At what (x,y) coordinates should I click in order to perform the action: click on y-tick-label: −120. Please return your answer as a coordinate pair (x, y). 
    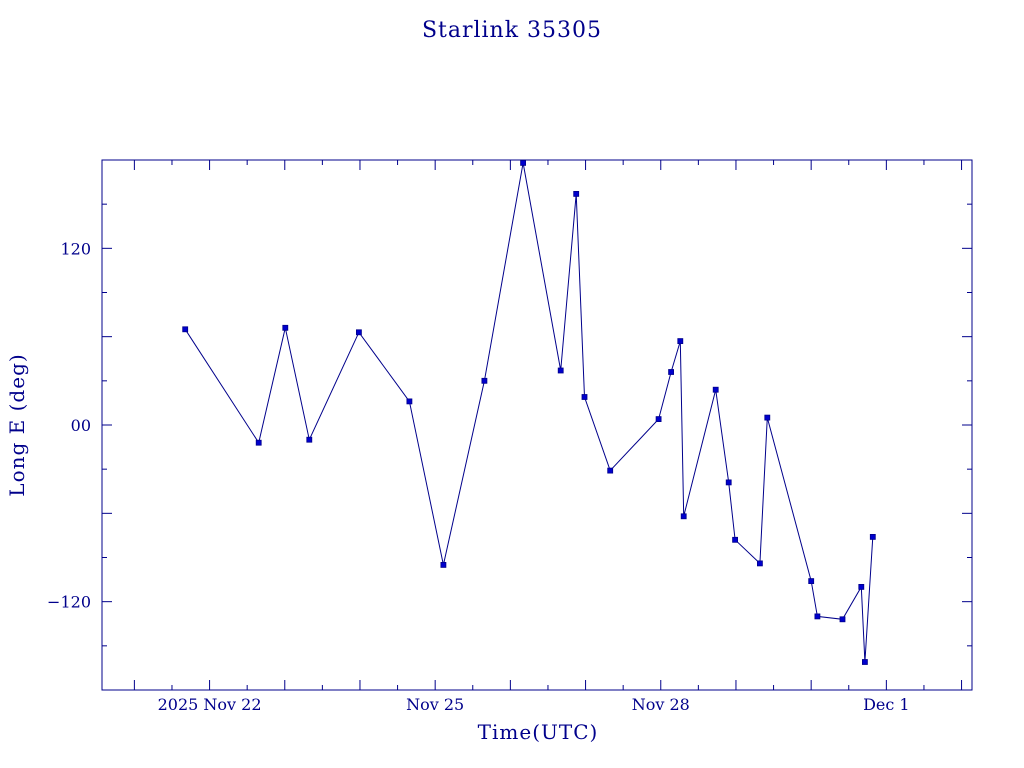
    Looking at the image, I should click on (69, 602).